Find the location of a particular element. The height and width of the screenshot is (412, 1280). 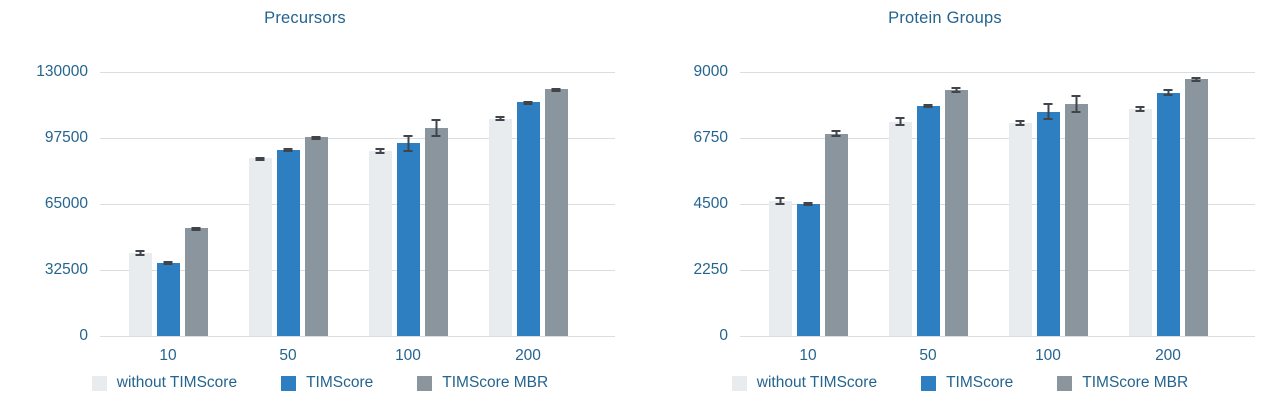

y-axis-tick-label: 65000 is located at coordinates (66, 203).